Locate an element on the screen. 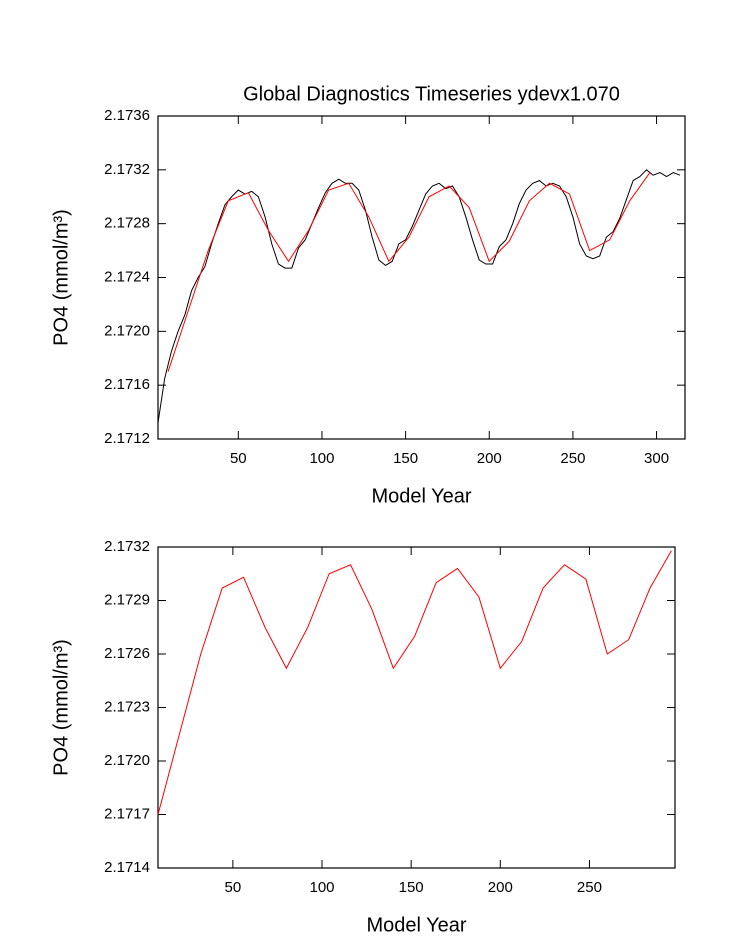 The width and height of the screenshot is (733, 945). y-tick-label: 2.1717 is located at coordinates (127, 813).